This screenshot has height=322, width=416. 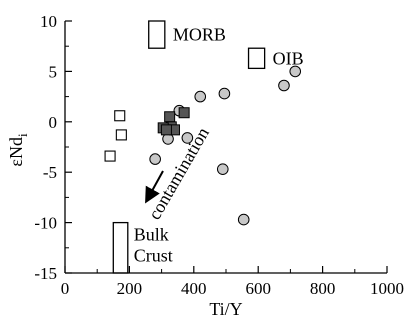 What do you see at coordinates (18, 150) in the screenshot?
I see `y-axis-title: εNdi` at bounding box center [18, 150].